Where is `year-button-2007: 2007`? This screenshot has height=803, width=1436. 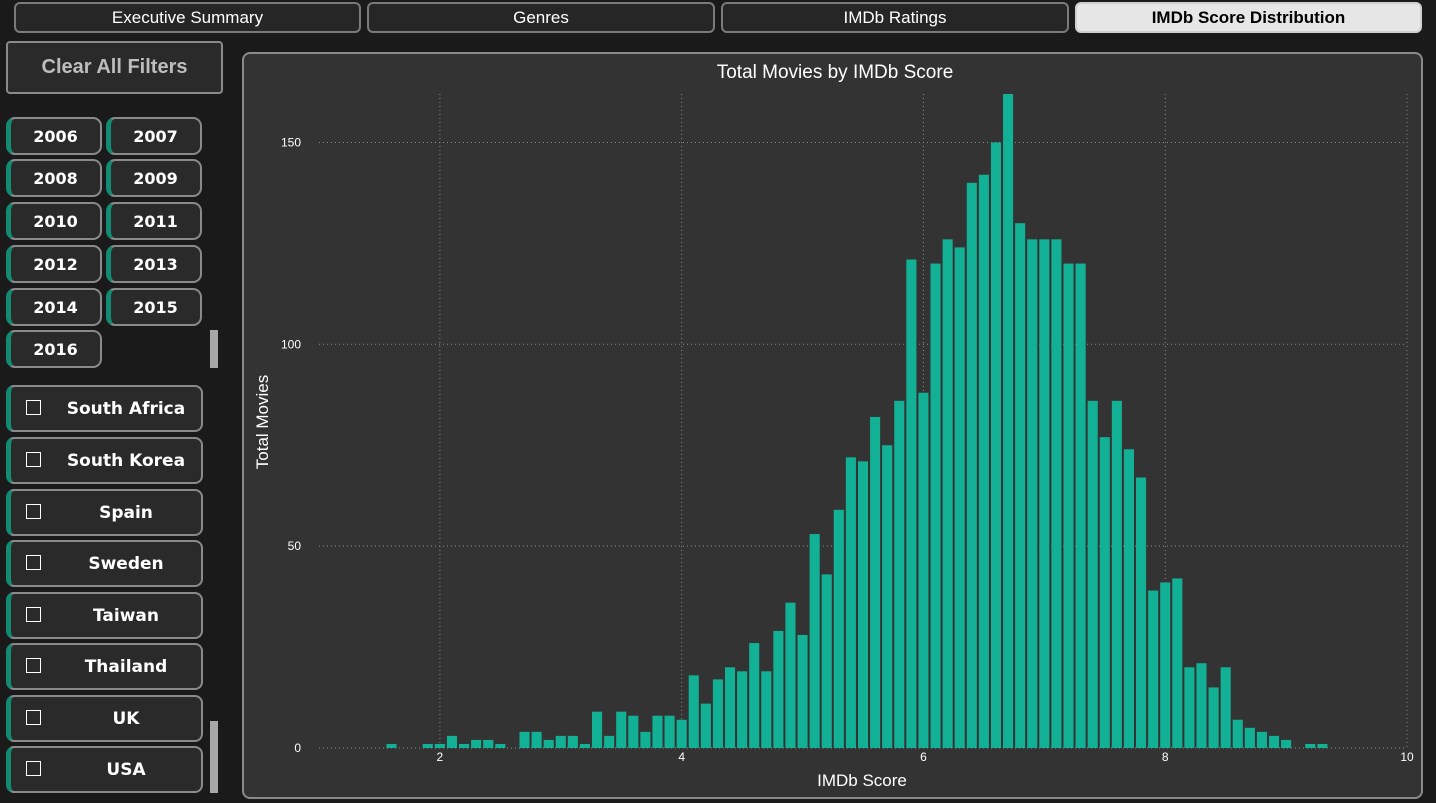
year-button-2007: 2007 is located at coordinates (154, 136).